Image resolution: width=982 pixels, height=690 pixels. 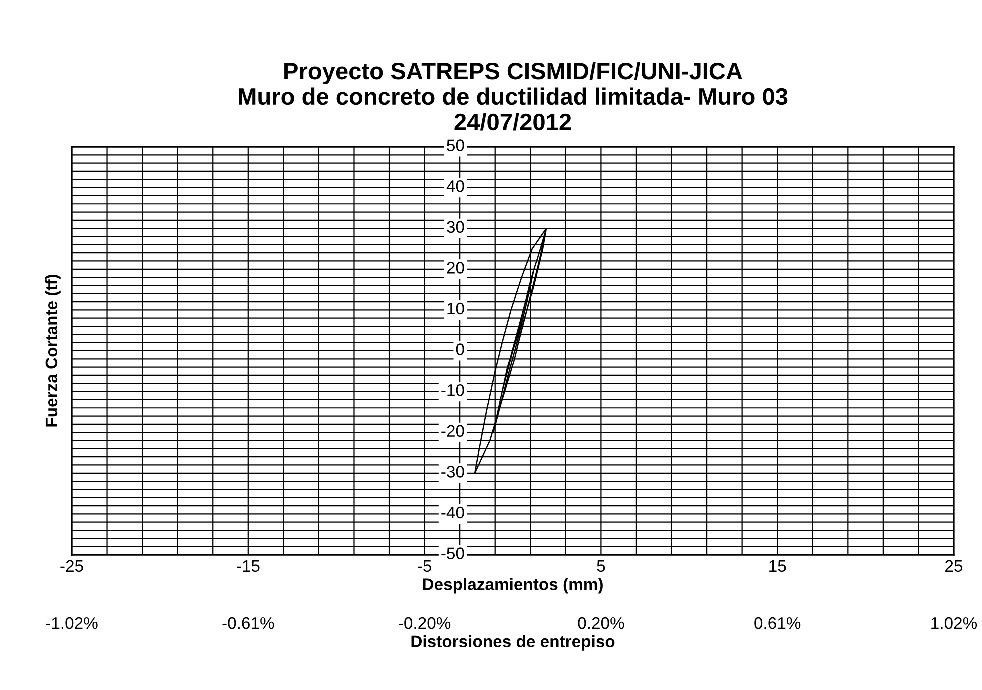 I want to click on y-tick-label: 20, so click(x=455, y=268).